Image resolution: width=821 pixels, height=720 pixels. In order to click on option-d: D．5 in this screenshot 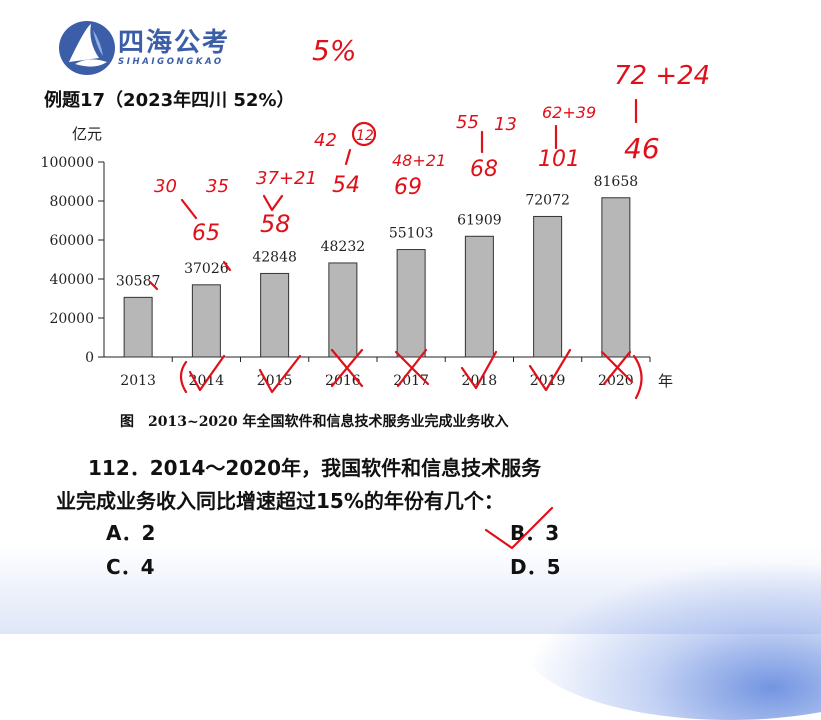, I will do `click(535, 567)`.